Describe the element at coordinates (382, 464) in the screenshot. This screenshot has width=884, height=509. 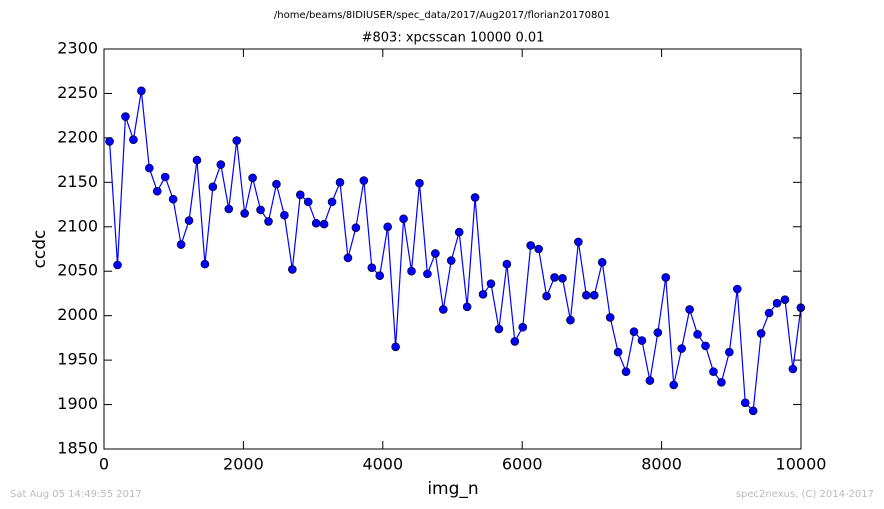
I see `x-tick-label: 4000` at that location.